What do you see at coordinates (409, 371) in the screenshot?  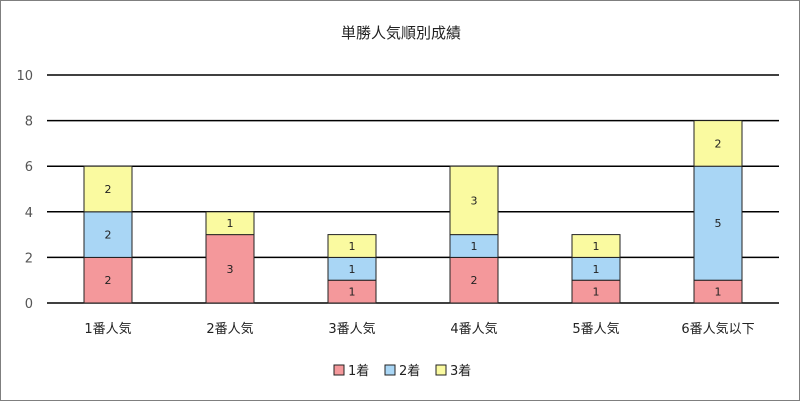 I see `legend-label: 2着` at bounding box center [409, 371].